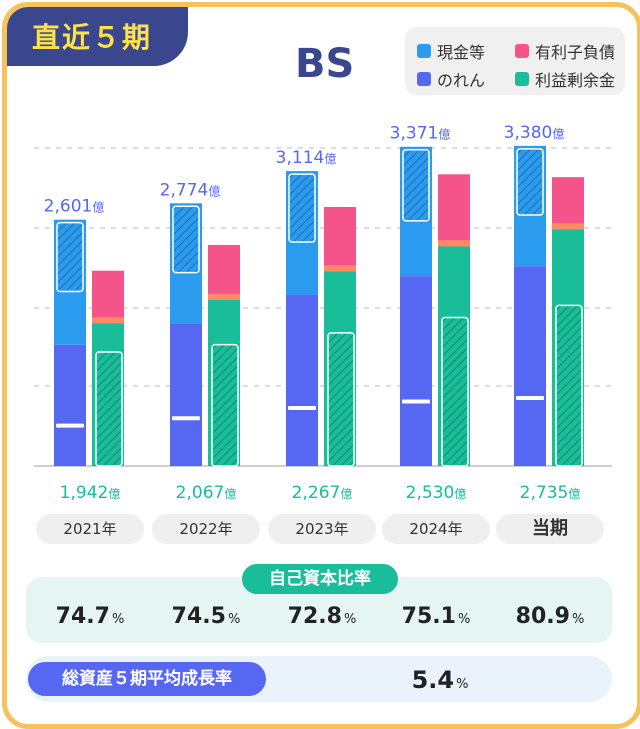 Image resolution: width=640 pixels, height=729 pixels. I want to click on total-assets-unit-0: 億, so click(98, 208).